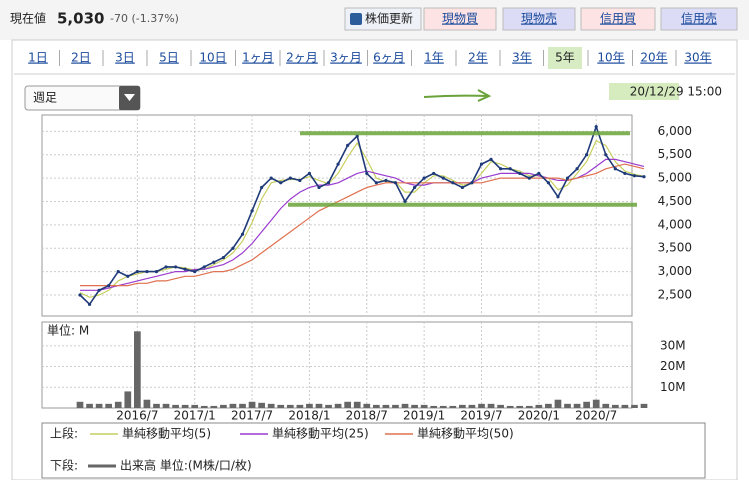 This screenshot has height=484, width=749. I want to click on legend-label: 単純移動平均(25), so click(320, 434).